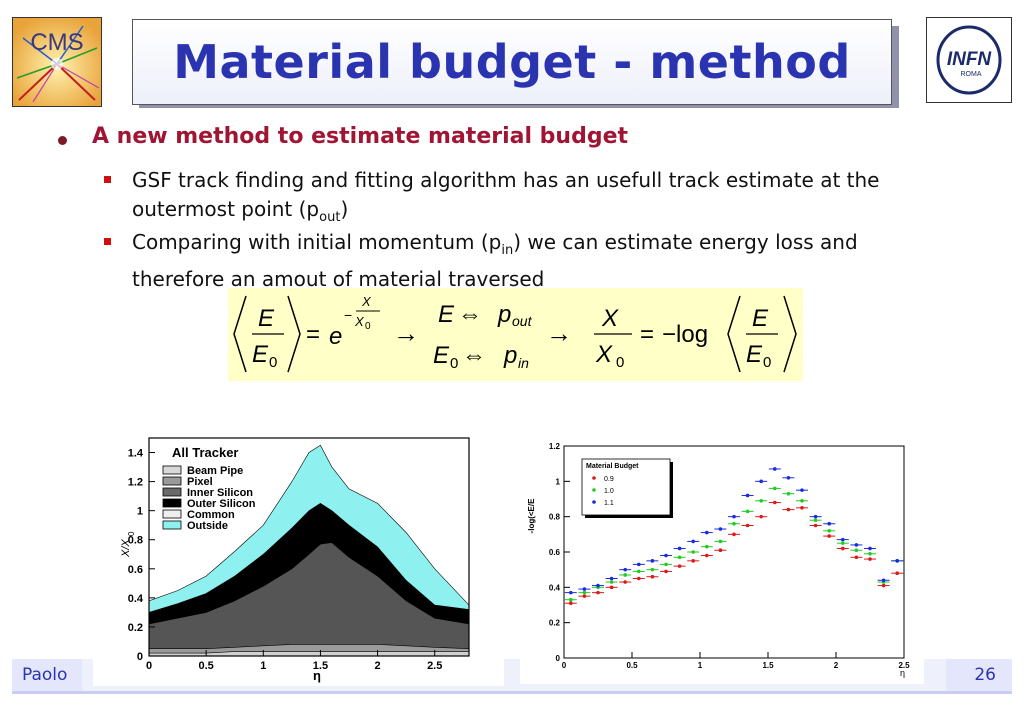 This screenshot has height=709, width=1024. What do you see at coordinates (205, 666) in the screenshot?
I see `left-x-tick-label: 0.5` at bounding box center [205, 666].